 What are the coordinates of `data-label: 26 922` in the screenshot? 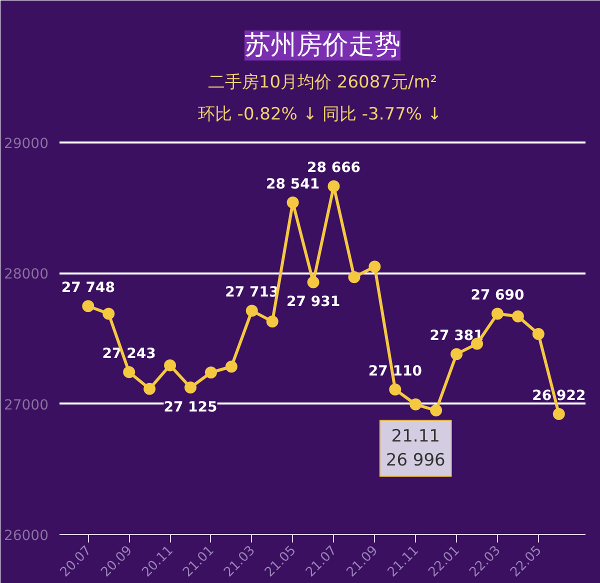 It's located at (559, 396).